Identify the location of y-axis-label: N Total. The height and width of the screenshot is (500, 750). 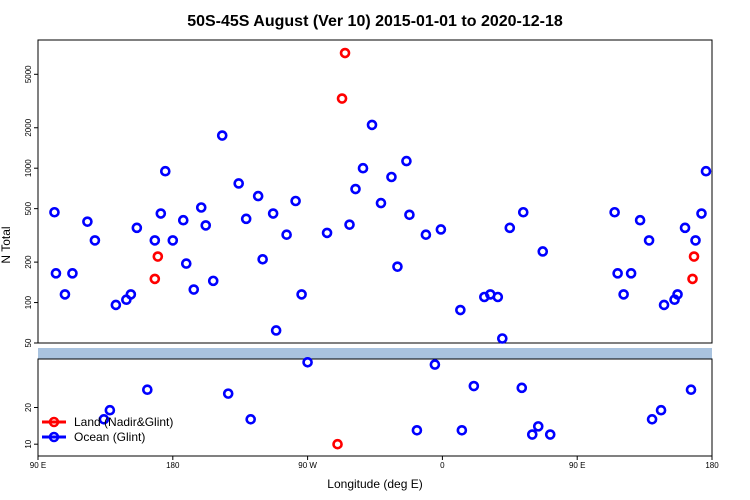
(6, 244).